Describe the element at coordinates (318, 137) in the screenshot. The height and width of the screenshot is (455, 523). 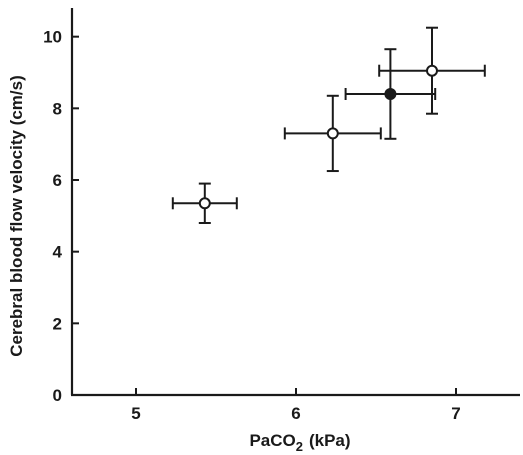
I see `data-points` at that location.